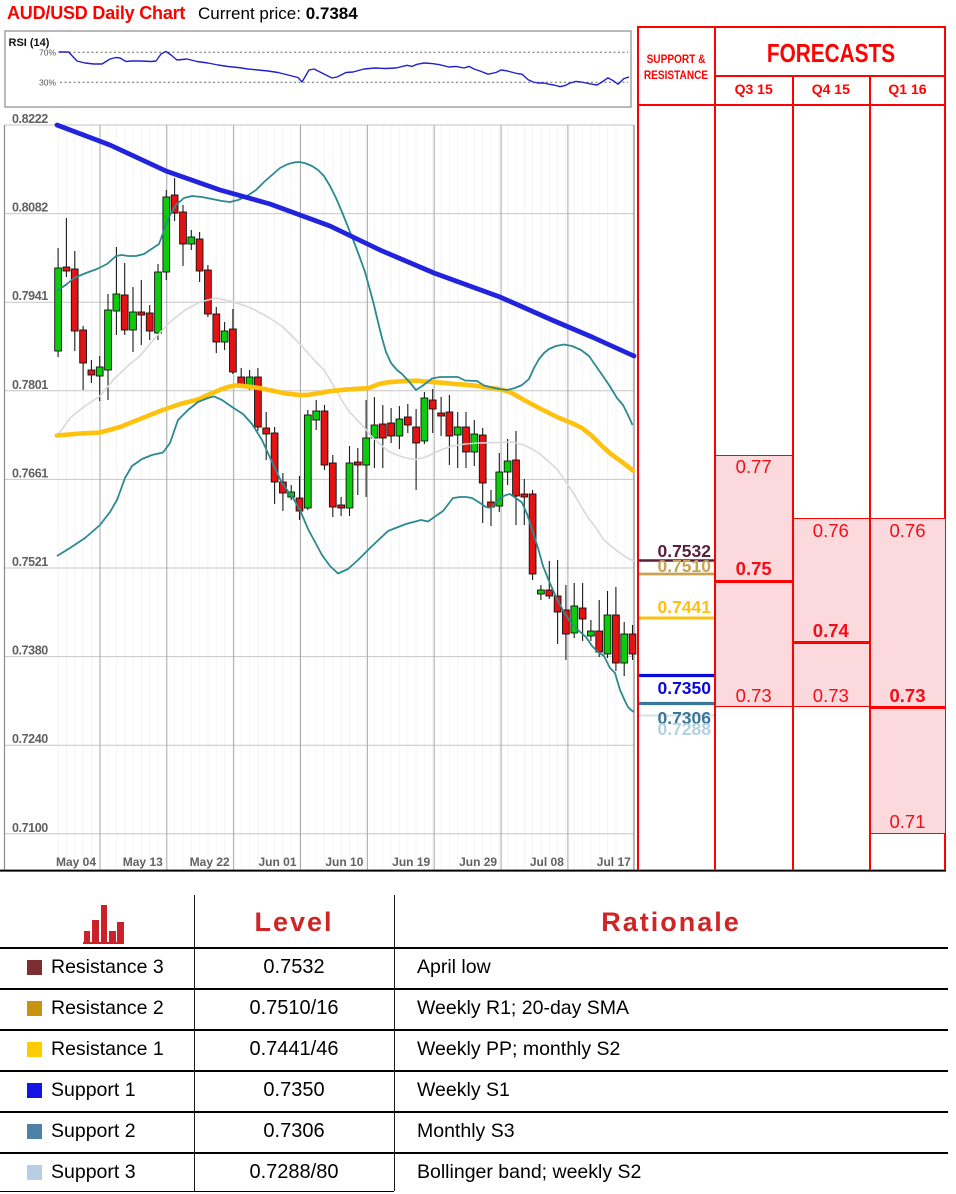 This screenshot has width=956, height=1194. What do you see at coordinates (277, 862) in the screenshot?
I see `svg-text: Jun 01` at bounding box center [277, 862].